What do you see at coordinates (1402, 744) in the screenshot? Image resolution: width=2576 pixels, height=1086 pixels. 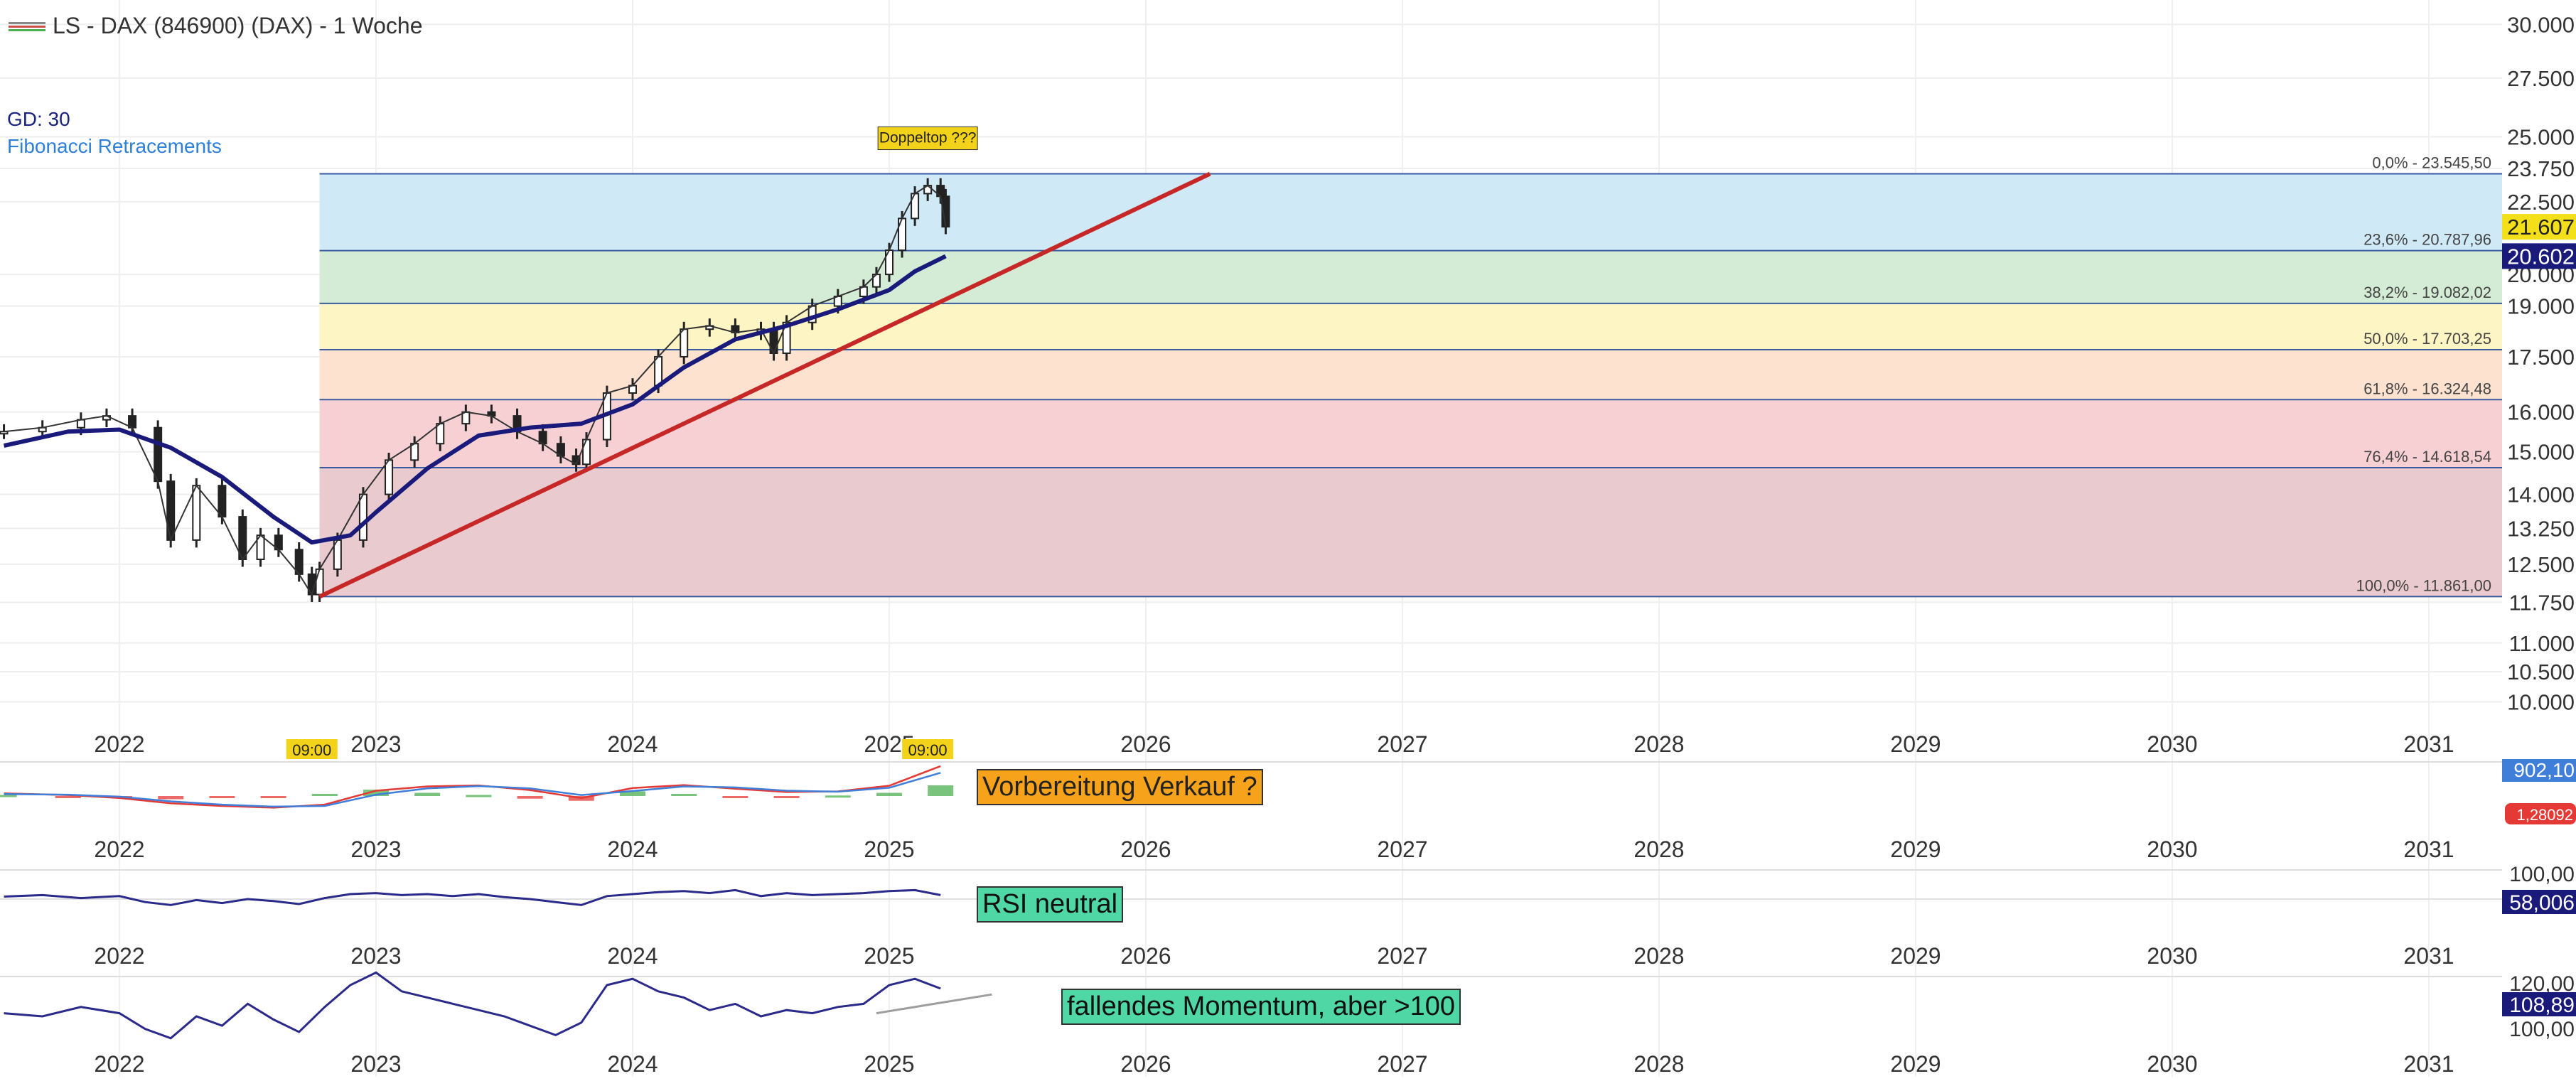 I see `price-x-tick-label: 2027` at bounding box center [1402, 744].